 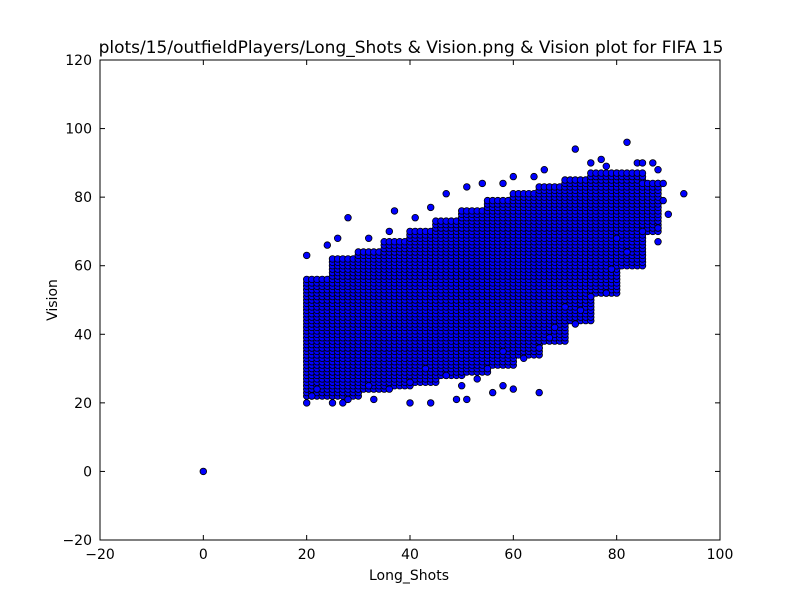 What do you see at coordinates (409, 576) in the screenshot?
I see `x-axis-label: Long_Shots` at bounding box center [409, 576].